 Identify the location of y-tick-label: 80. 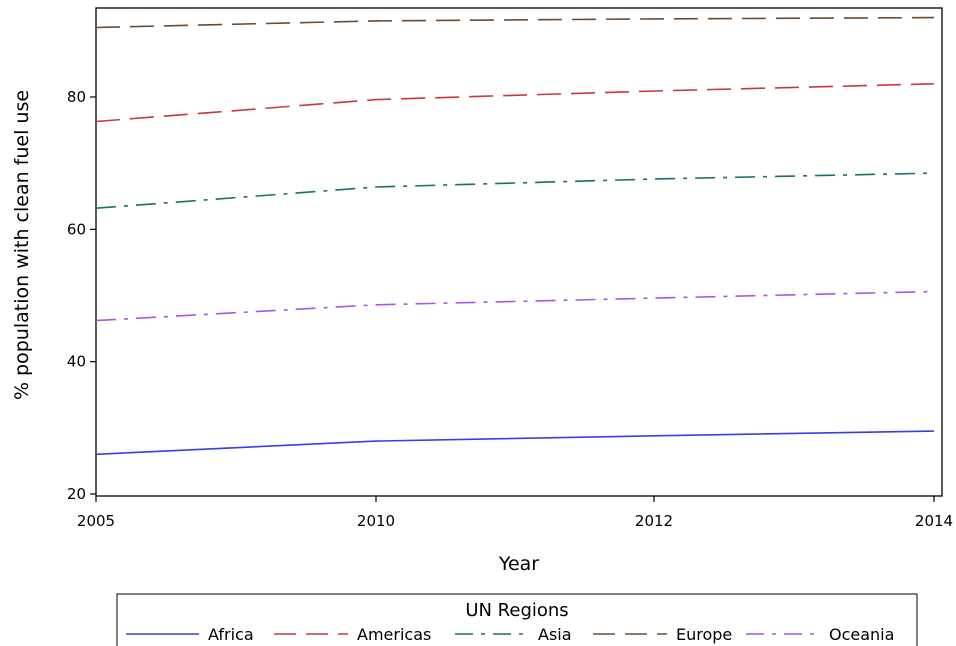
(76, 97).